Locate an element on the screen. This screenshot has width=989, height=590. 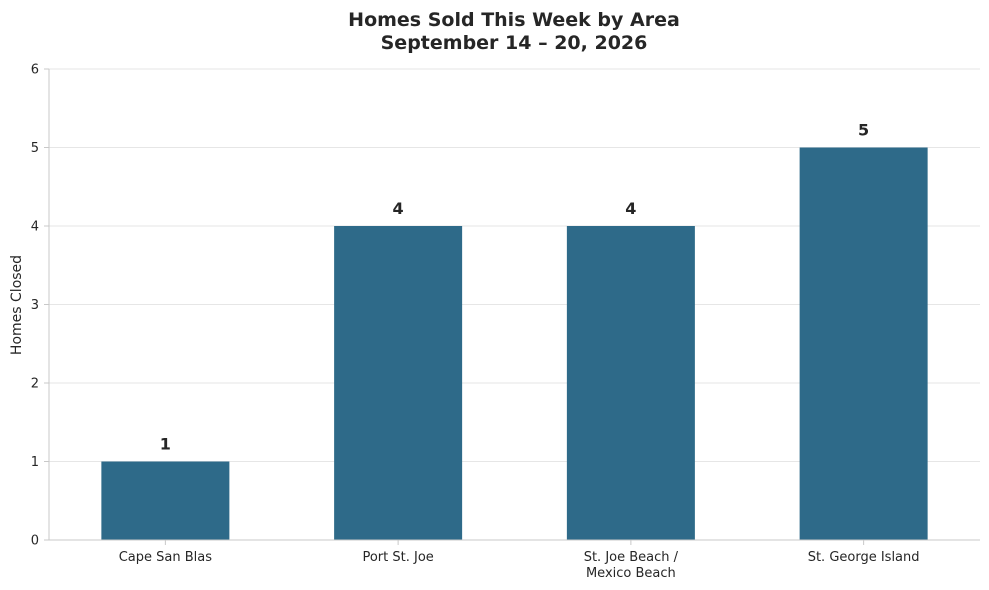
x-tick-label-line: Cape San Blas is located at coordinates (166, 557).